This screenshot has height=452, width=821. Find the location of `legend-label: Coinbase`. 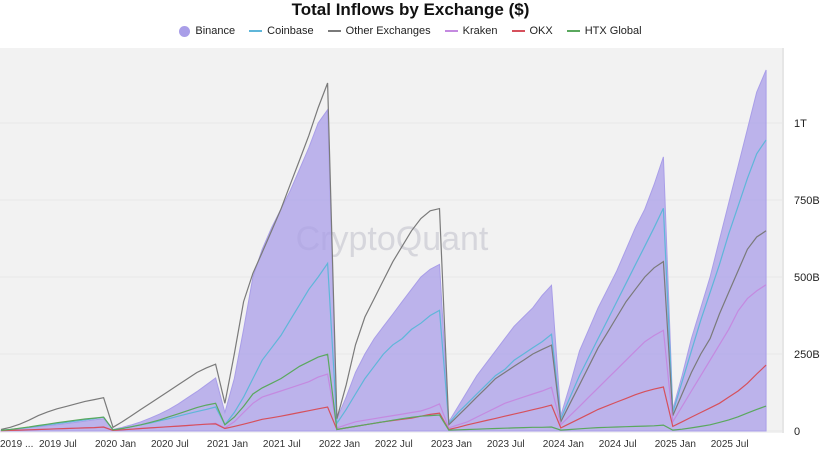

legend-label: Coinbase is located at coordinates (290, 31).